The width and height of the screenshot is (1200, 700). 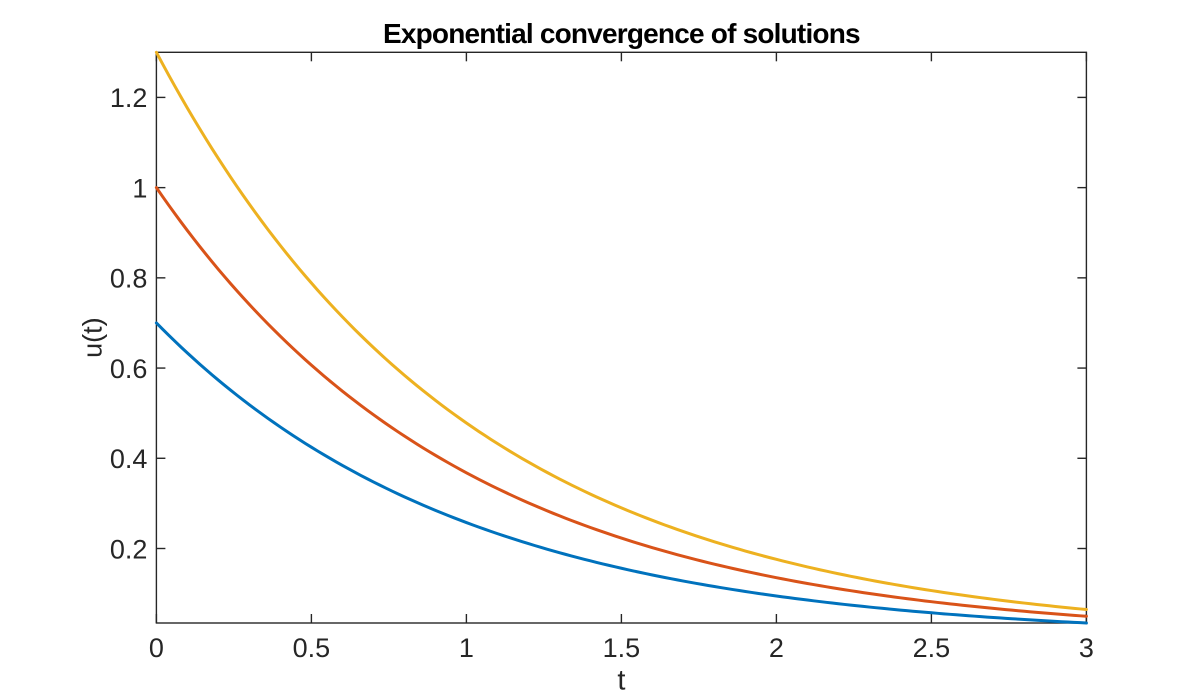 What do you see at coordinates (129, 549) in the screenshot?
I see `svg-text: 0.2` at bounding box center [129, 549].